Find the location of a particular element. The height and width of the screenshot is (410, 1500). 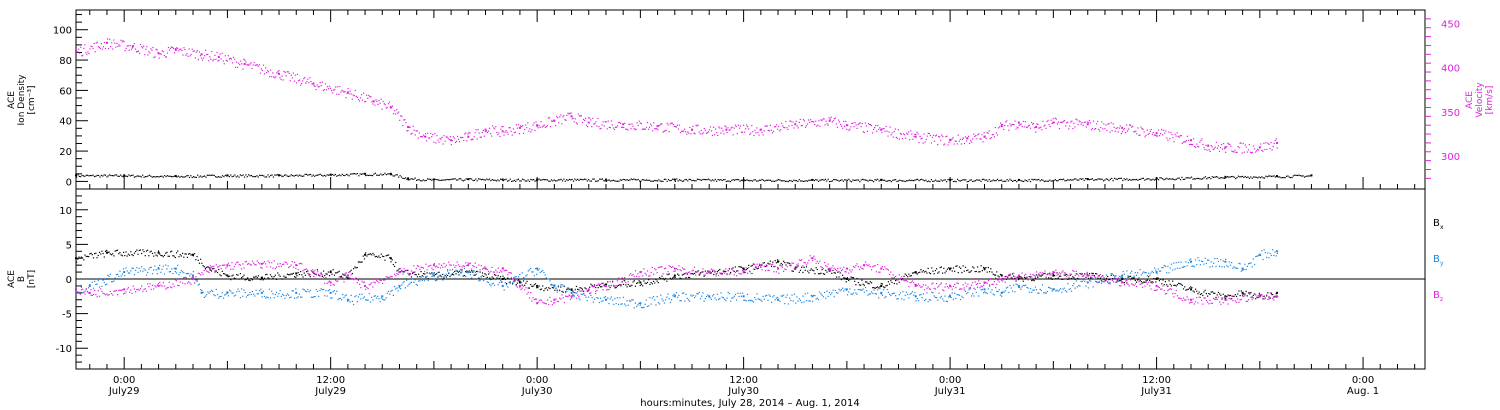

top-left-tick-label: 100 is located at coordinates (62, 31).